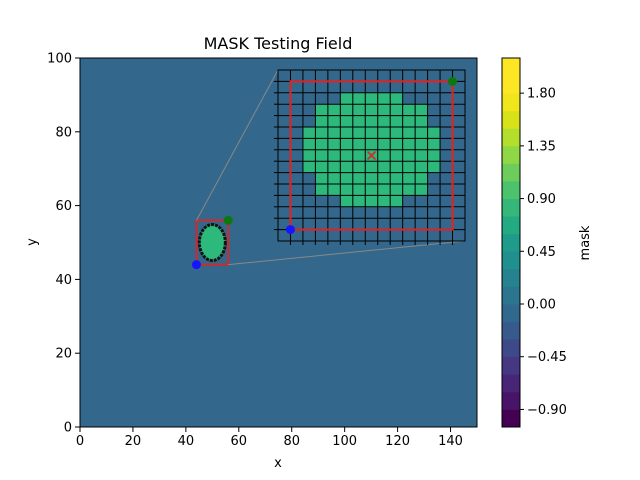  I want to click on x-axis-label: x, so click(278, 463).